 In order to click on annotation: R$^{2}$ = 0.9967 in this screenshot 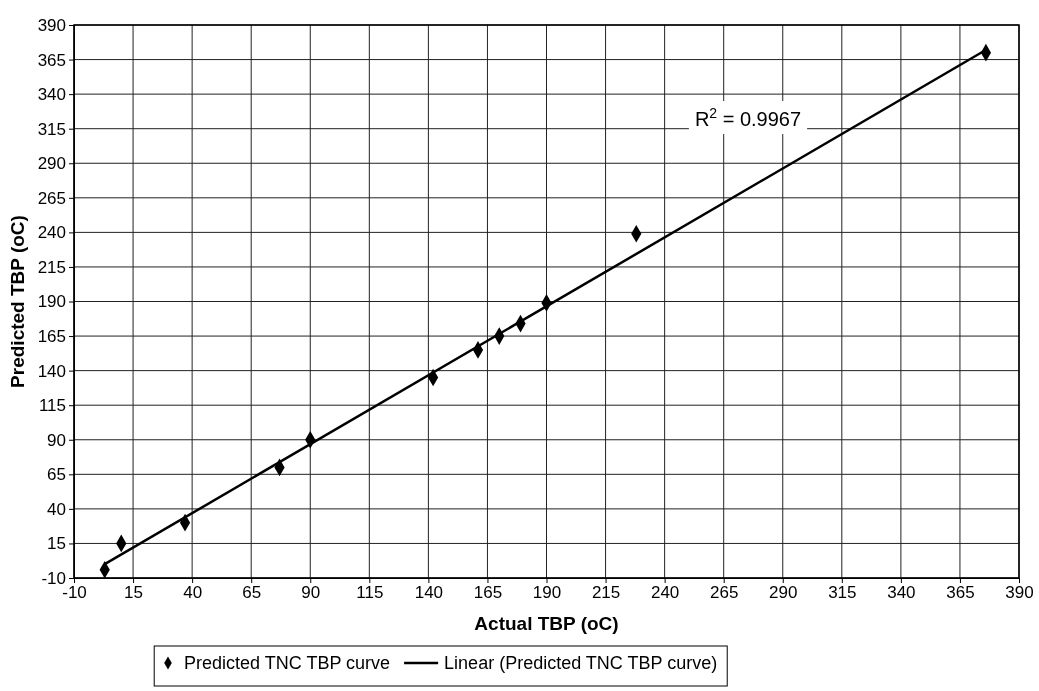, I will do `click(748, 117)`.